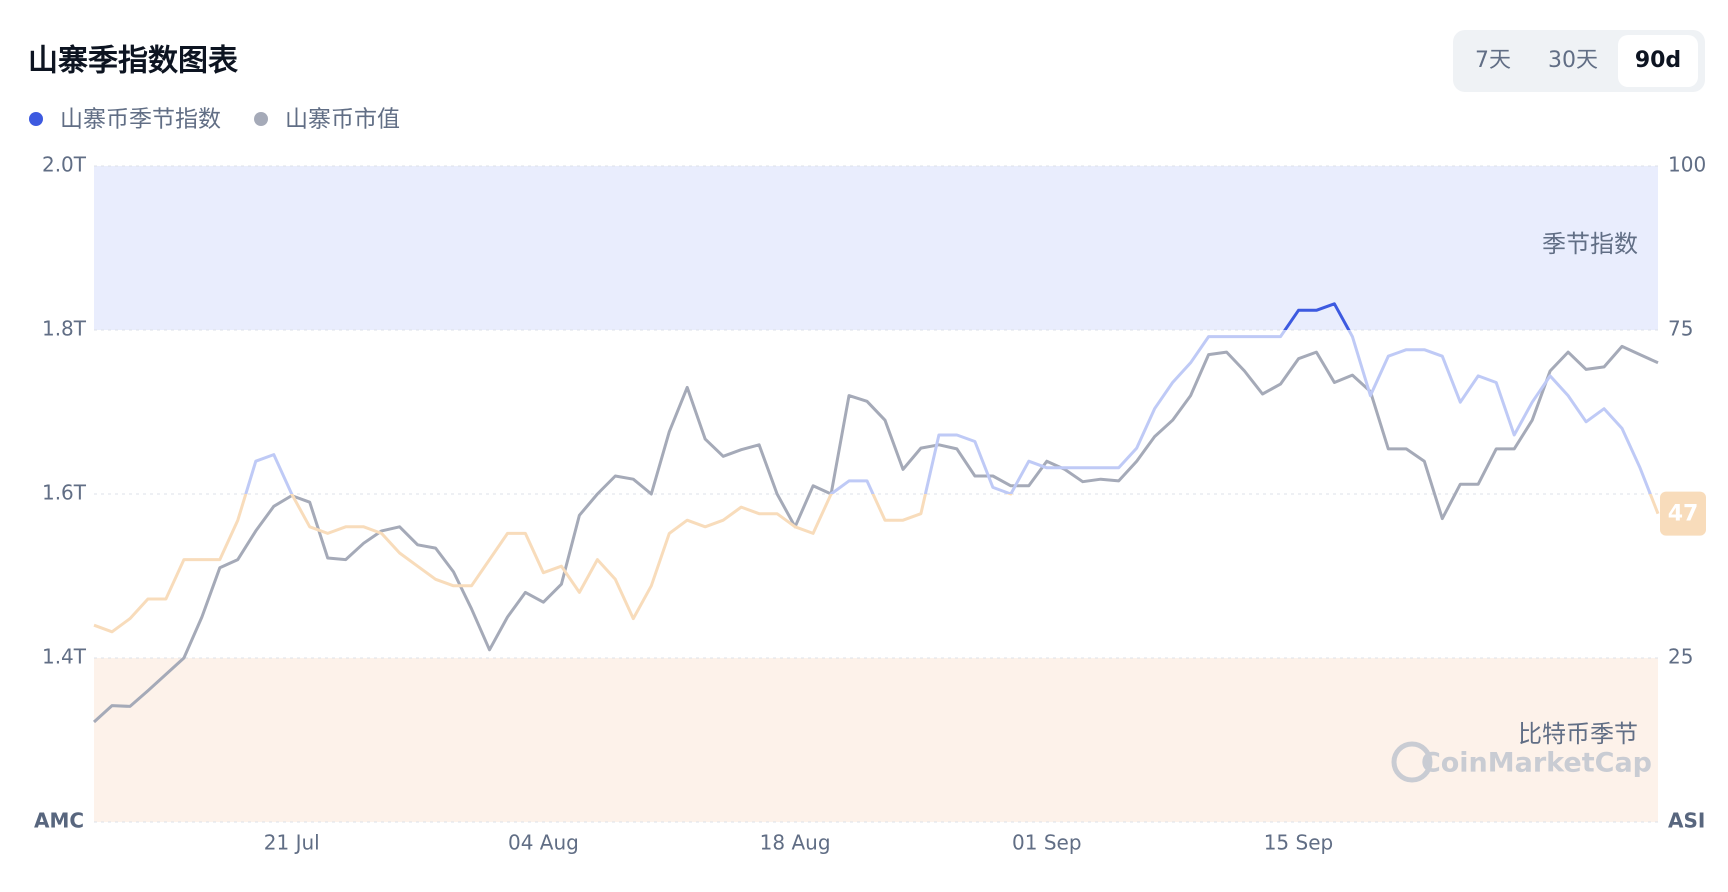  What do you see at coordinates (1573, 60) in the screenshot?
I see `tab: 30天` at bounding box center [1573, 60].